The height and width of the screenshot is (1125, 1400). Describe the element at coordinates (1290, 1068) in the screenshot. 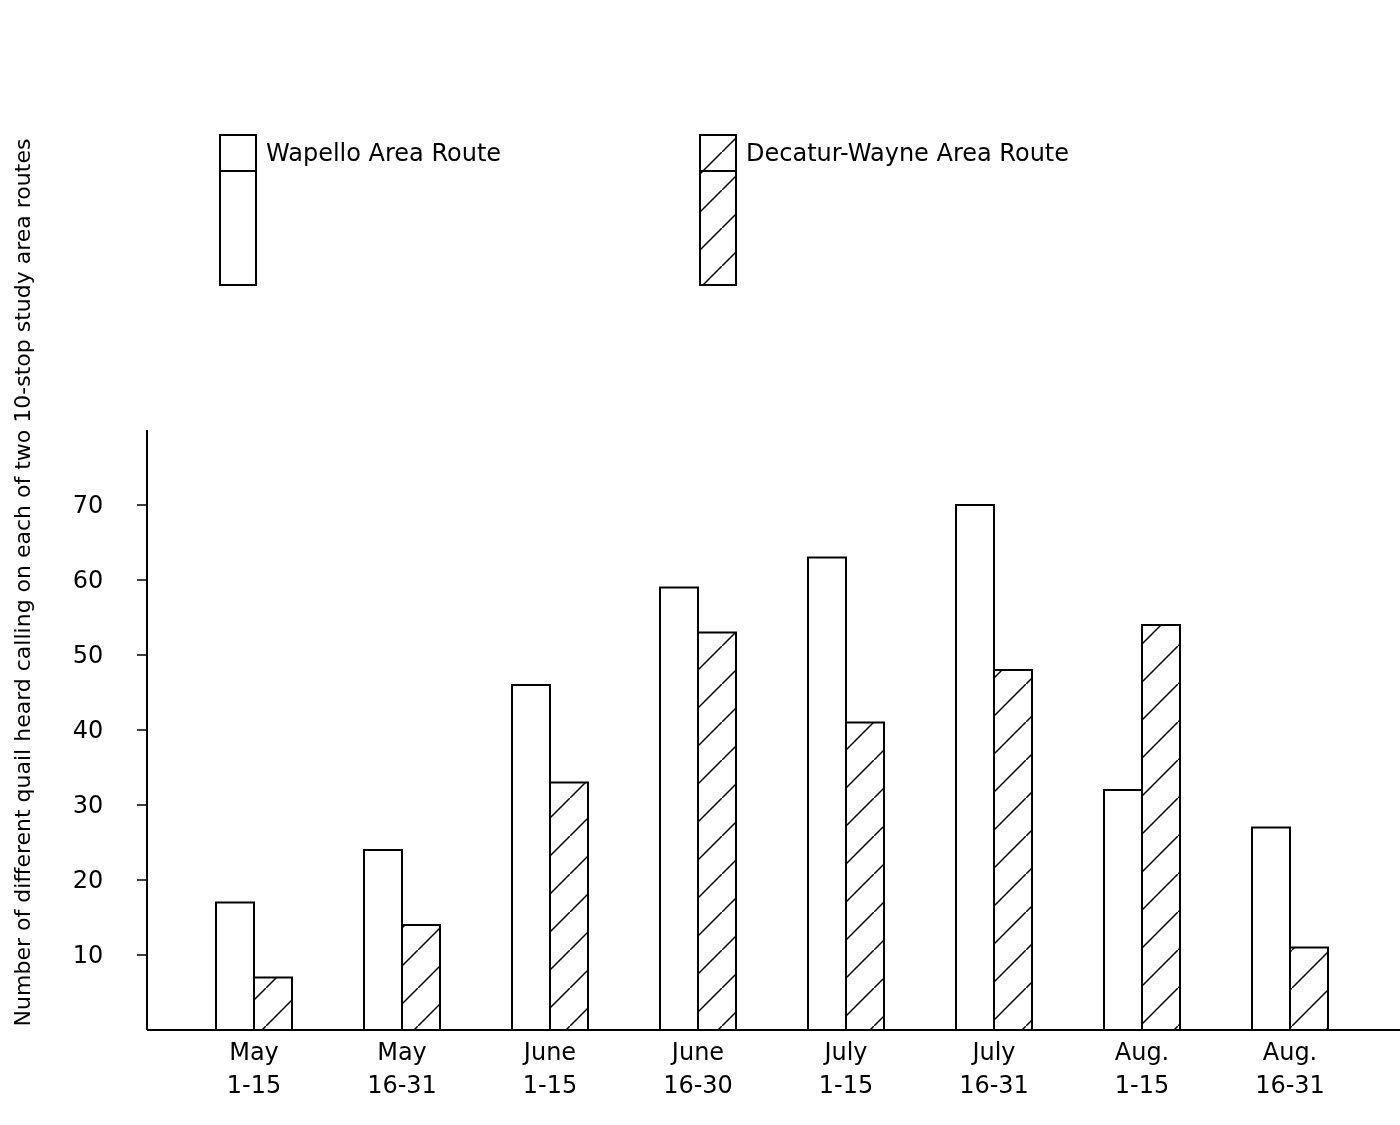

I see `x-tick-label: Aug. 16-31` at that location.